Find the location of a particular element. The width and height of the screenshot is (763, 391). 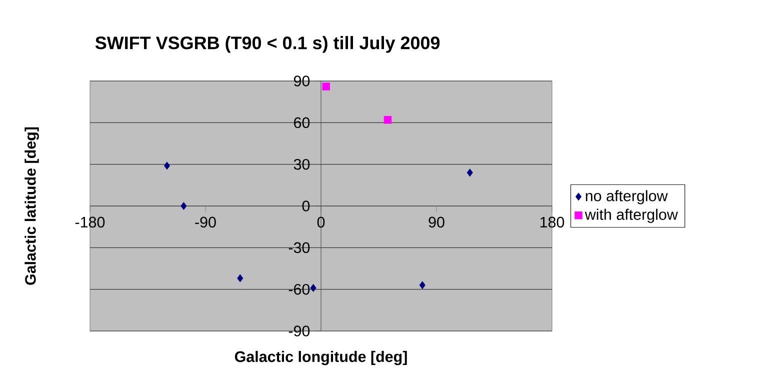

x-tick-label: -180 is located at coordinates (90, 222).